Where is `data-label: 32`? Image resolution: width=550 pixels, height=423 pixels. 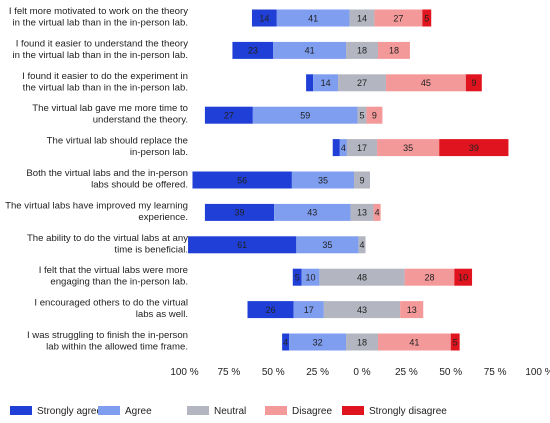 data-label: 32 is located at coordinates (318, 342).